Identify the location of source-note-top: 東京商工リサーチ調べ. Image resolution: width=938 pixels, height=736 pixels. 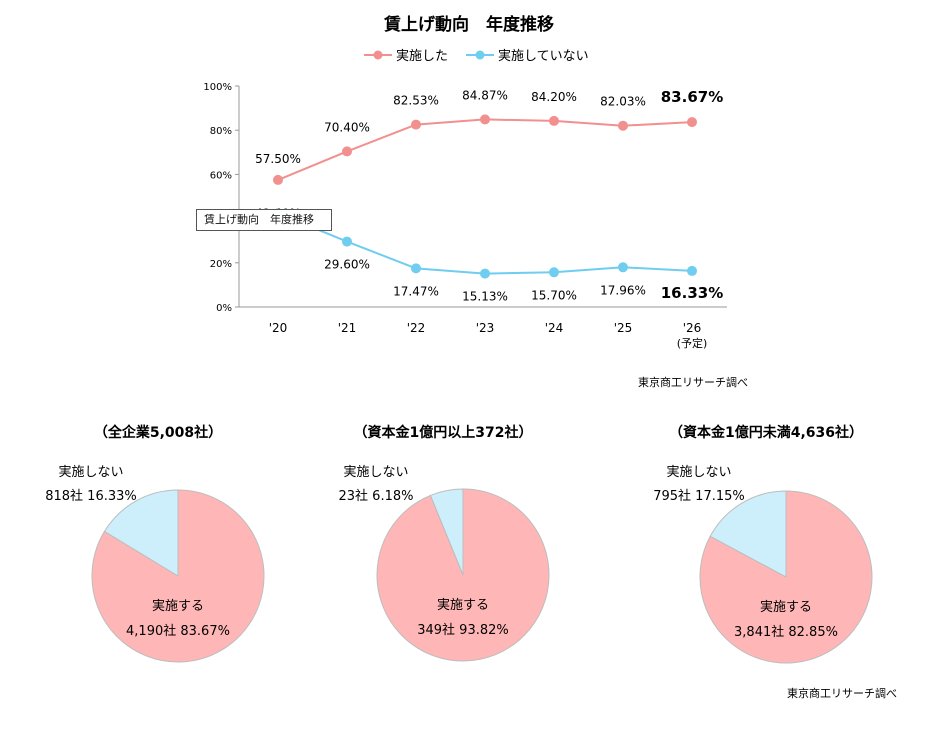
(693, 382).